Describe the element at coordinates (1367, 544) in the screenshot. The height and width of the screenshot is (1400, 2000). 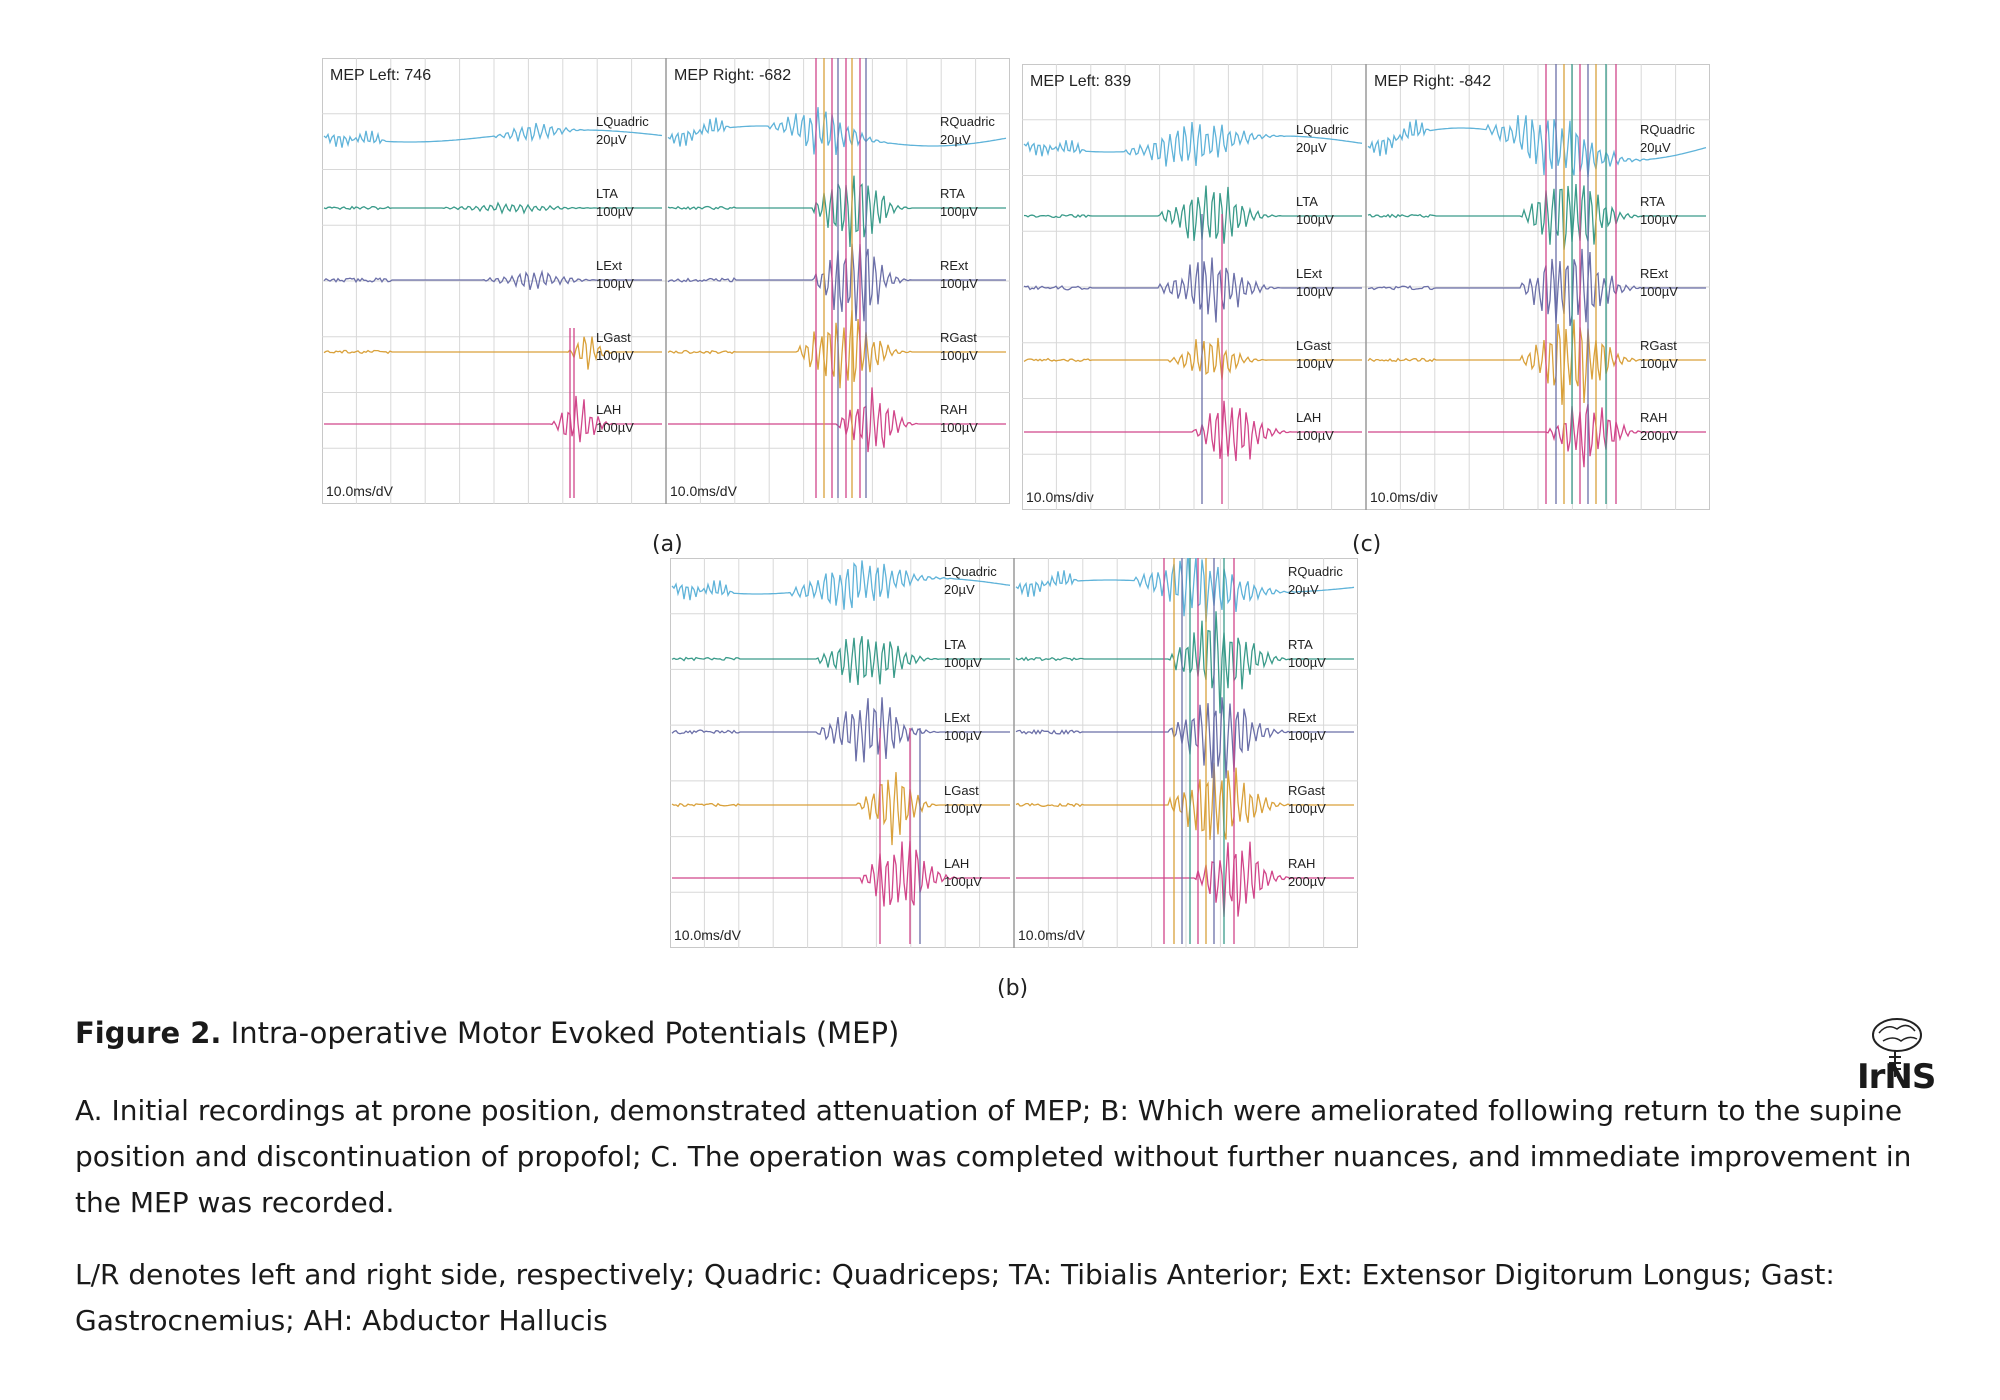
I see `panel-c-label: (c)` at that location.